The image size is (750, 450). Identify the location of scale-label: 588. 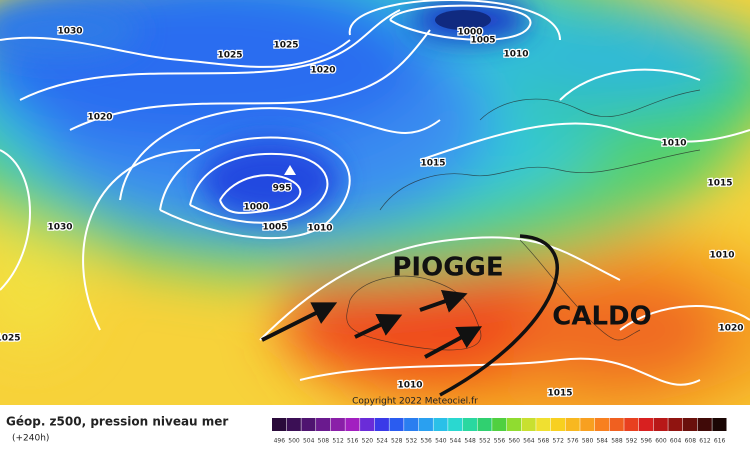
(617, 441).